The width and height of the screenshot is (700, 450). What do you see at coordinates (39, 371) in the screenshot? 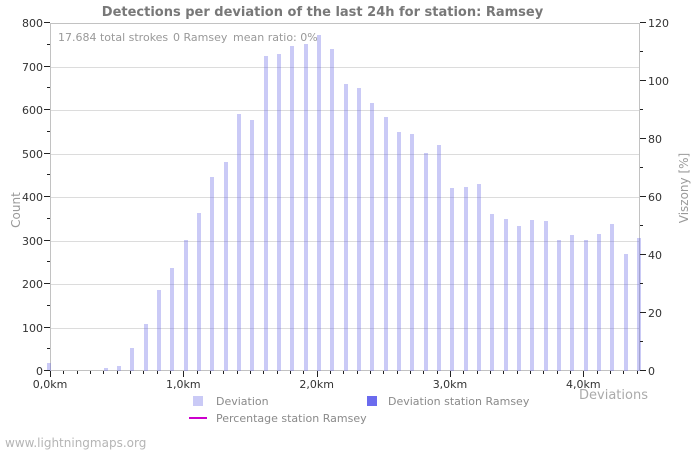
I see `y-axis-tick-label: 0` at bounding box center [39, 371].